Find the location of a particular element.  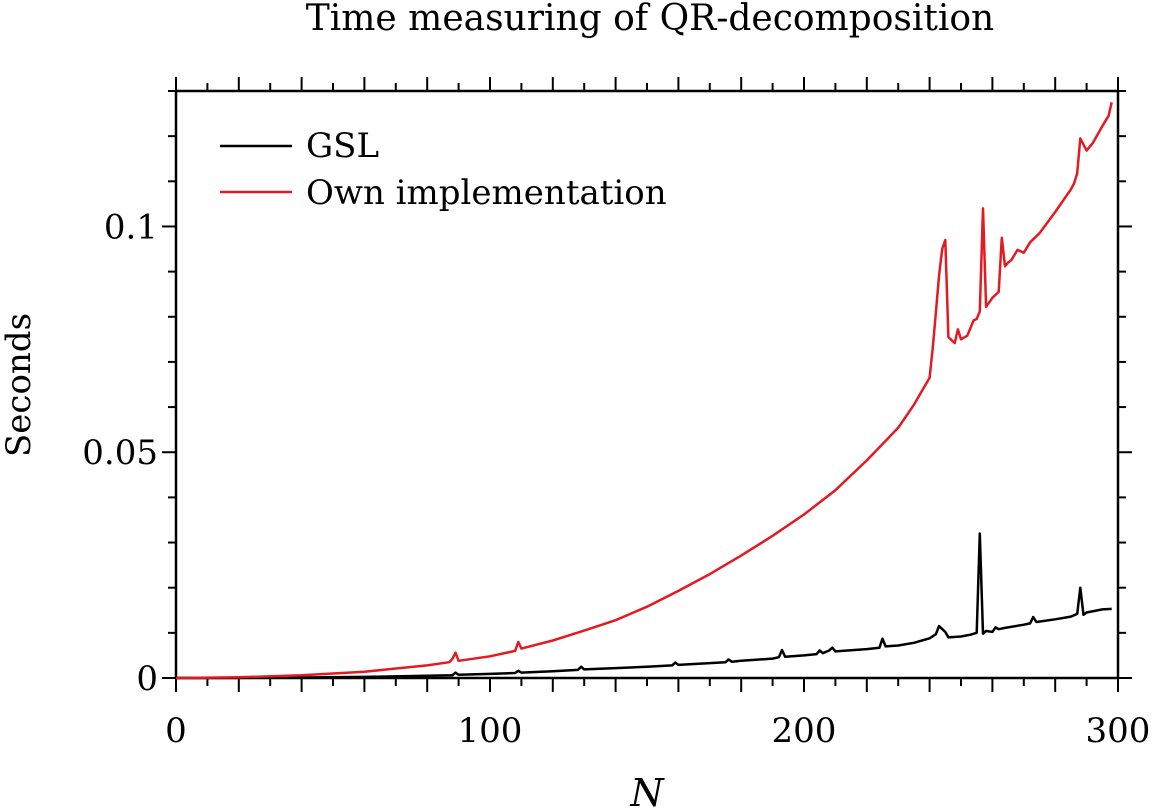

x-tick-labels: 0 100 200 300 is located at coordinates (657, 731).